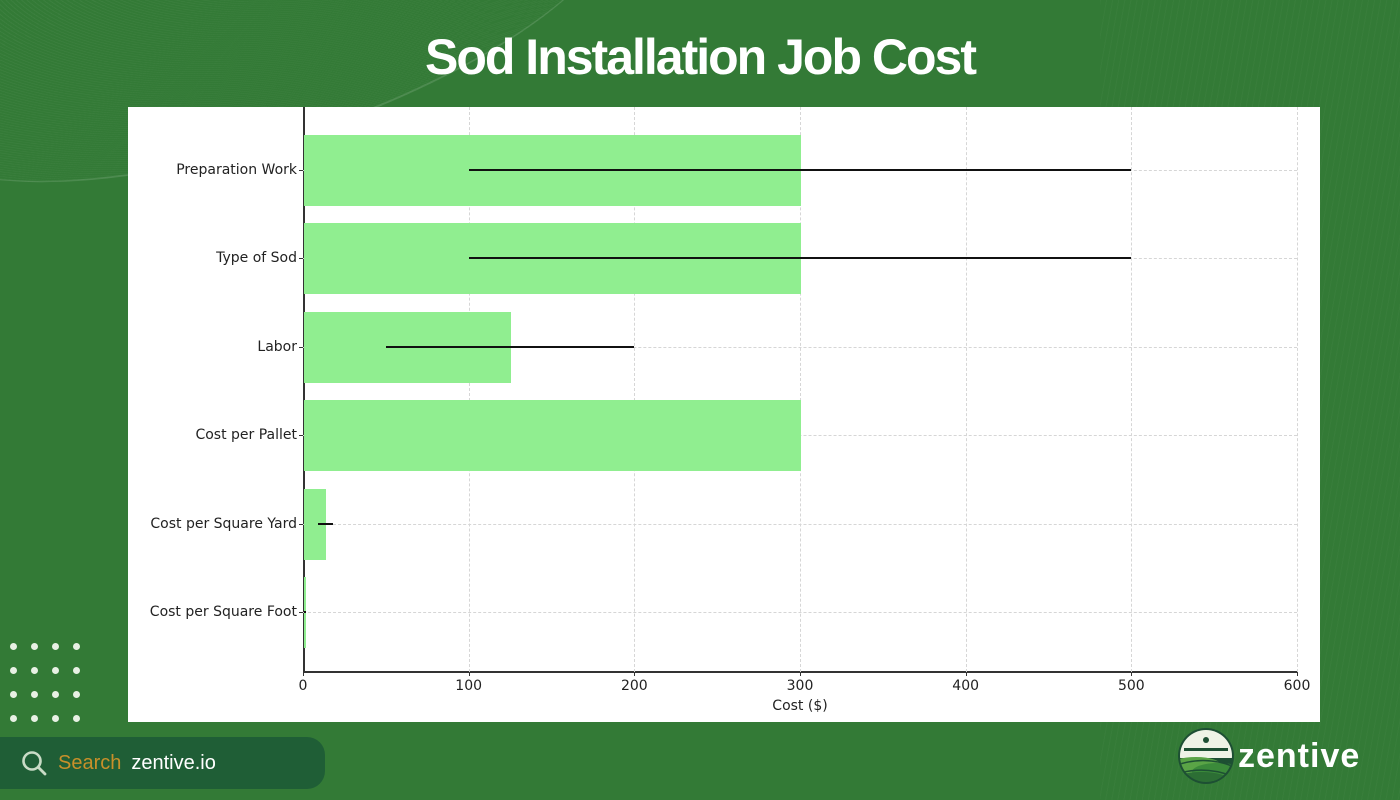  Describe the element at coordinates (256, 258) in the screenshot. I see `y-tick-label: Type of Sod` at that location.